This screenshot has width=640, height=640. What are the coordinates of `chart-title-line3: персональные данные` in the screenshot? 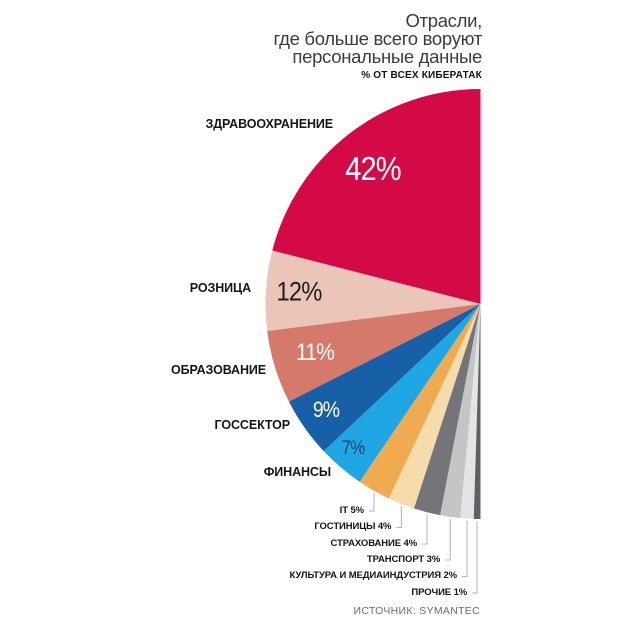 It's located at (387, 56).